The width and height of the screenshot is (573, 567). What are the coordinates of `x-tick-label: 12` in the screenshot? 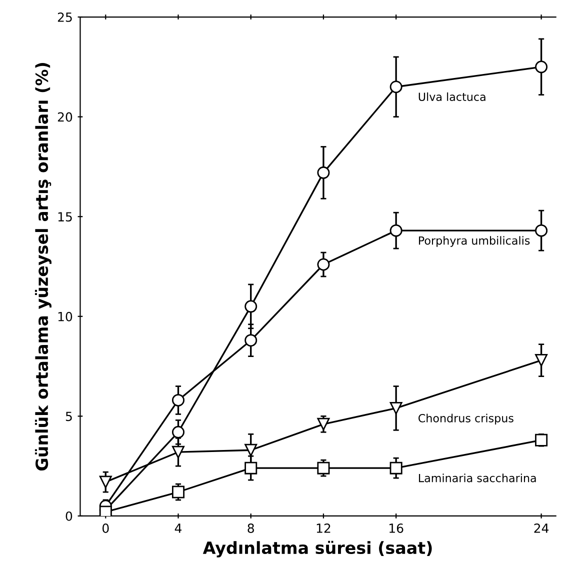 It's located at (323, 528).